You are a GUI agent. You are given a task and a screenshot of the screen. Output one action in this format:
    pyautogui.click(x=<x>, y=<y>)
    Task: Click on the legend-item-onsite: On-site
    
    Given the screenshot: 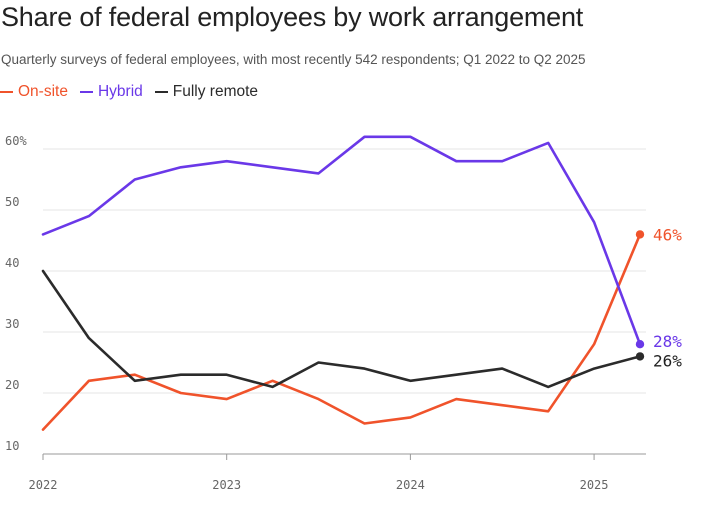 What is the action you would take?
    pyautogui.click(x=34, y=92)
    